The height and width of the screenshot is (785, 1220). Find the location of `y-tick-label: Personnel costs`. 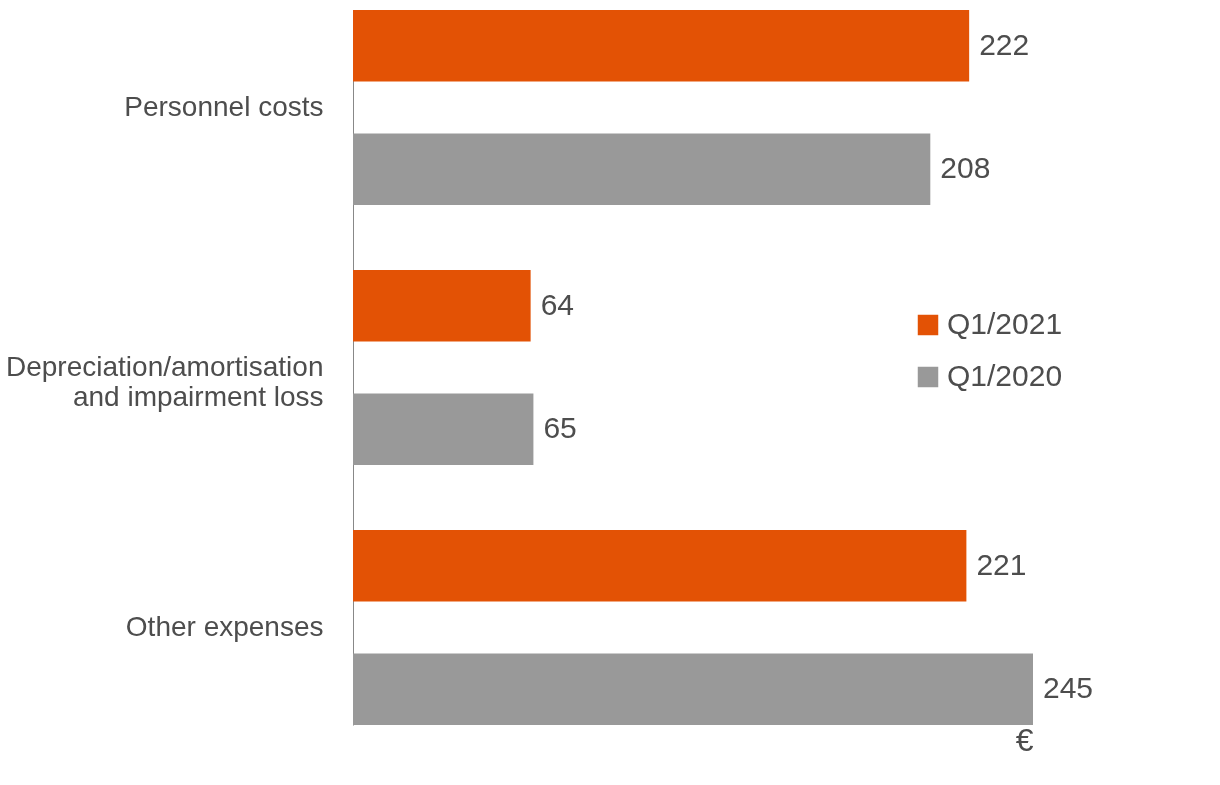

y-tick-label: Personnel costs is located at coordinates (224, 106).